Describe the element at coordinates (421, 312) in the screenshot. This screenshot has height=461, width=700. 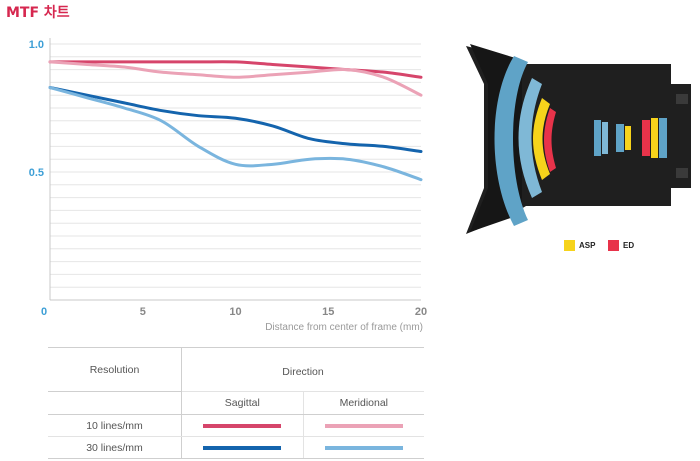
I see `x-tick-label: 20` at that location.